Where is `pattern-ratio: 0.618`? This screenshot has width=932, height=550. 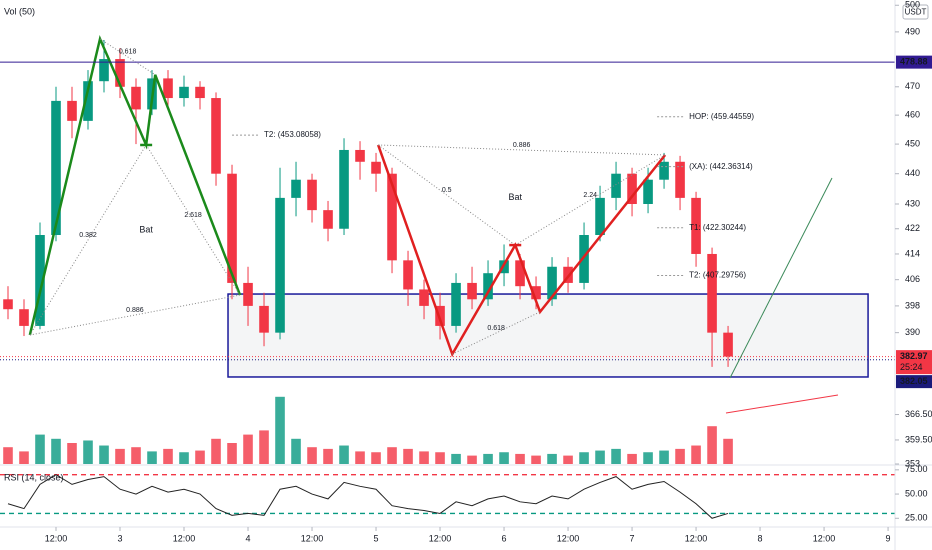 pattern-ratio: 0.618 is located at coordinates (128, 52).